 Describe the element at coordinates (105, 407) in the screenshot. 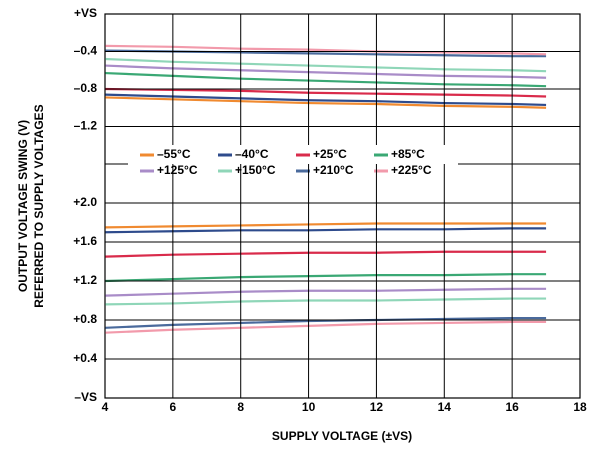

I see `x-tick-label: 4` at that location.